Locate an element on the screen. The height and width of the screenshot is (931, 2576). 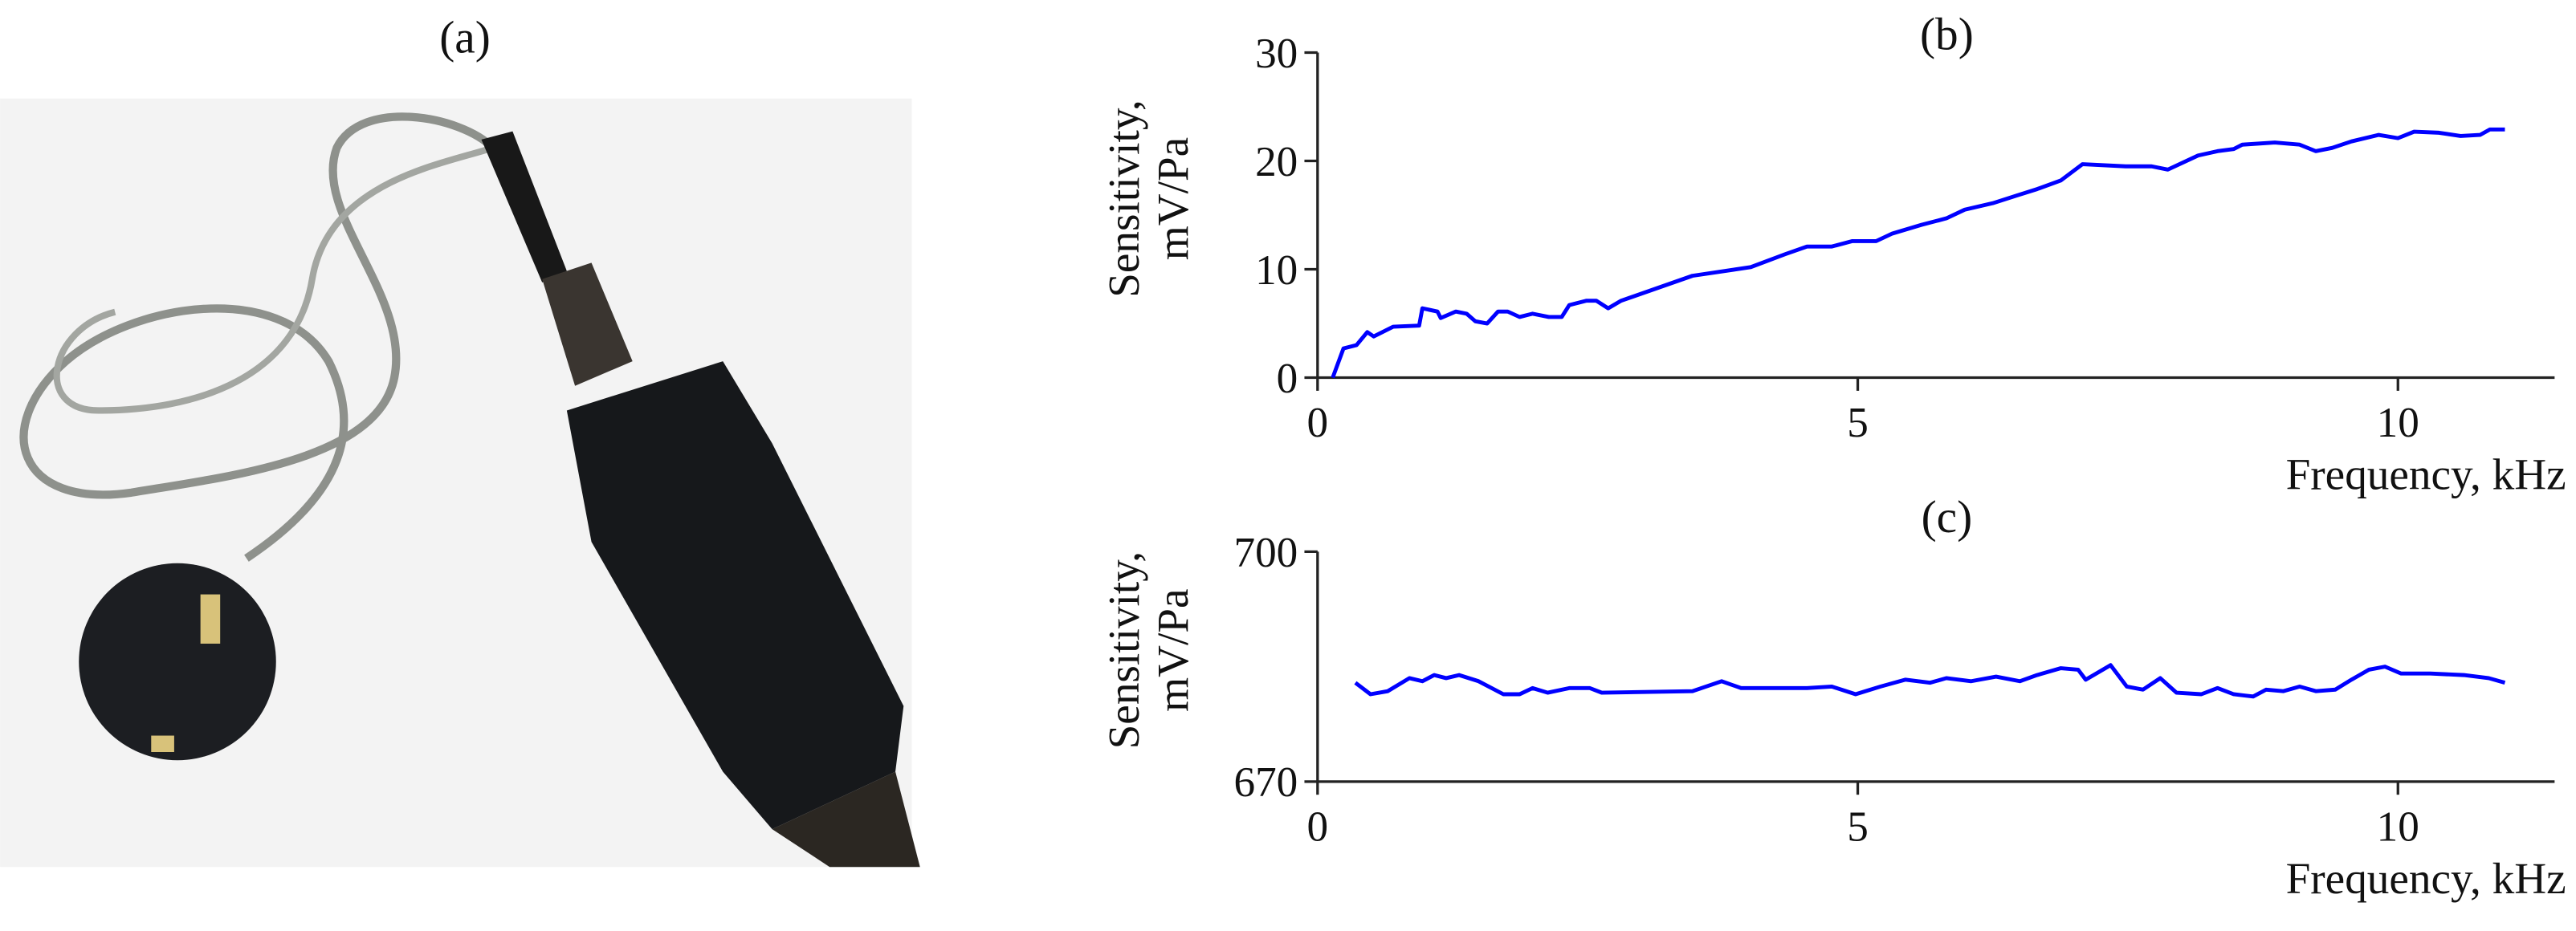
y-tick-label: 670 is located at coordinates (1265, 782).